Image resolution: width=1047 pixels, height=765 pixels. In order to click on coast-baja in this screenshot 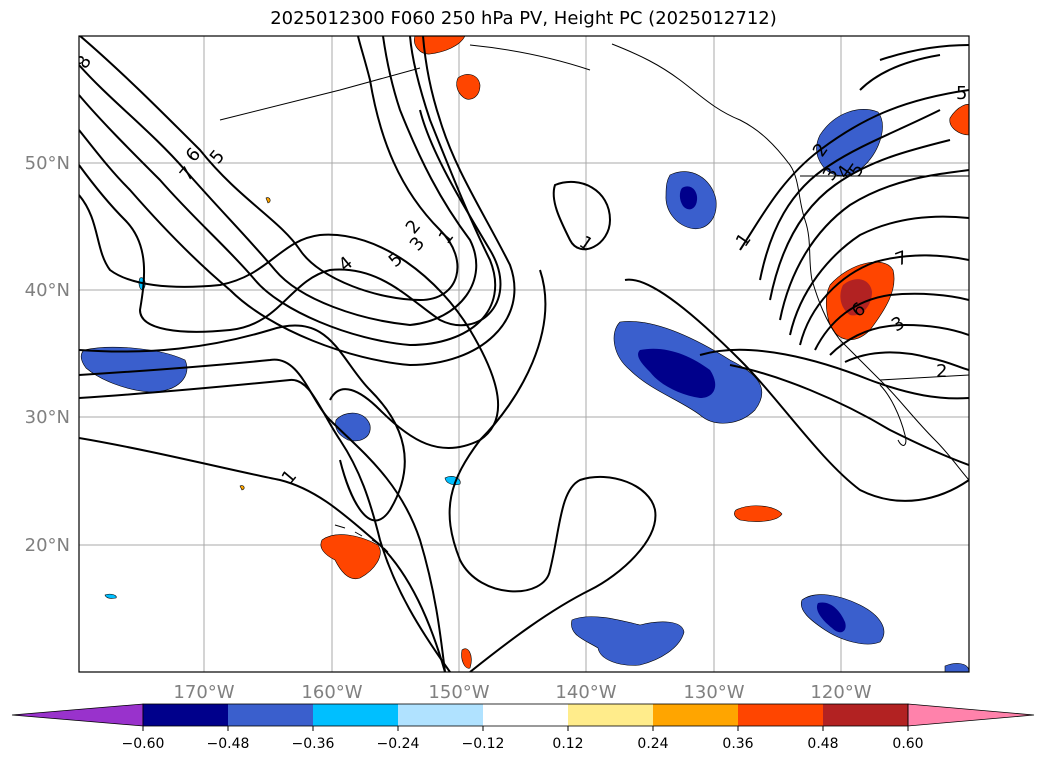, I will do `click(893, 415)`.